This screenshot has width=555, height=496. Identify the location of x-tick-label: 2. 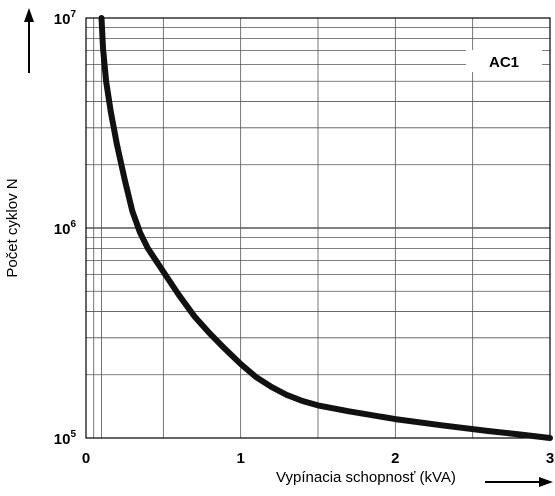
(395, 458).